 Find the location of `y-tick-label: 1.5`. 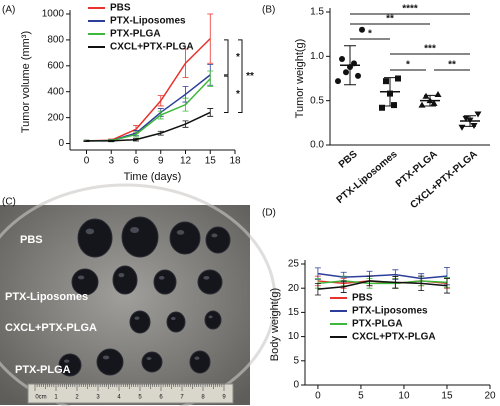

y-tick-label: 1.5 is located at coordinates (317, 12).